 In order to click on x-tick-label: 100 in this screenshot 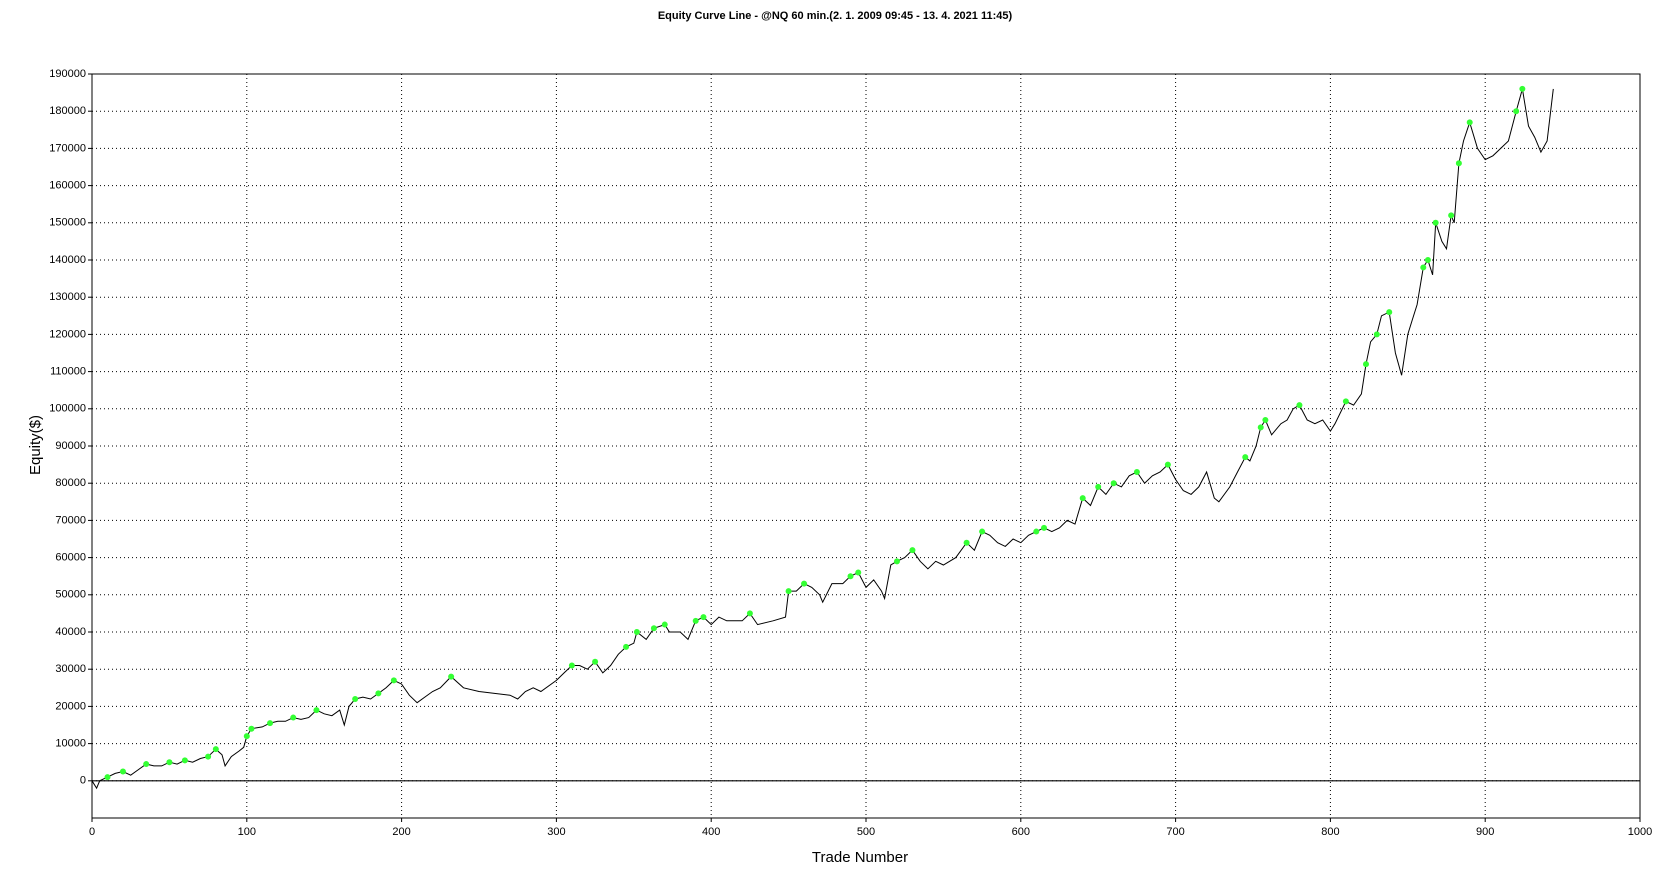, I will do `click(247, 832)`.